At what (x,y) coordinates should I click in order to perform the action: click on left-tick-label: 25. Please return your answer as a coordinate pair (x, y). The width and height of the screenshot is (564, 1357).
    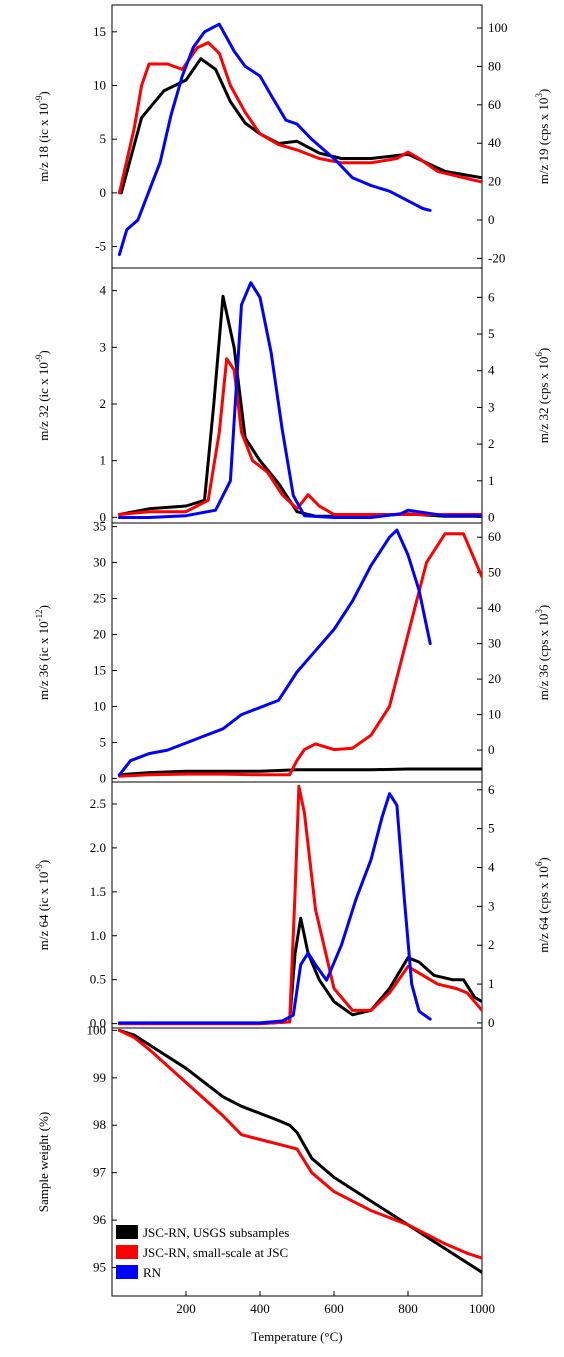
    Looking at the image, I should click on (99, 598).